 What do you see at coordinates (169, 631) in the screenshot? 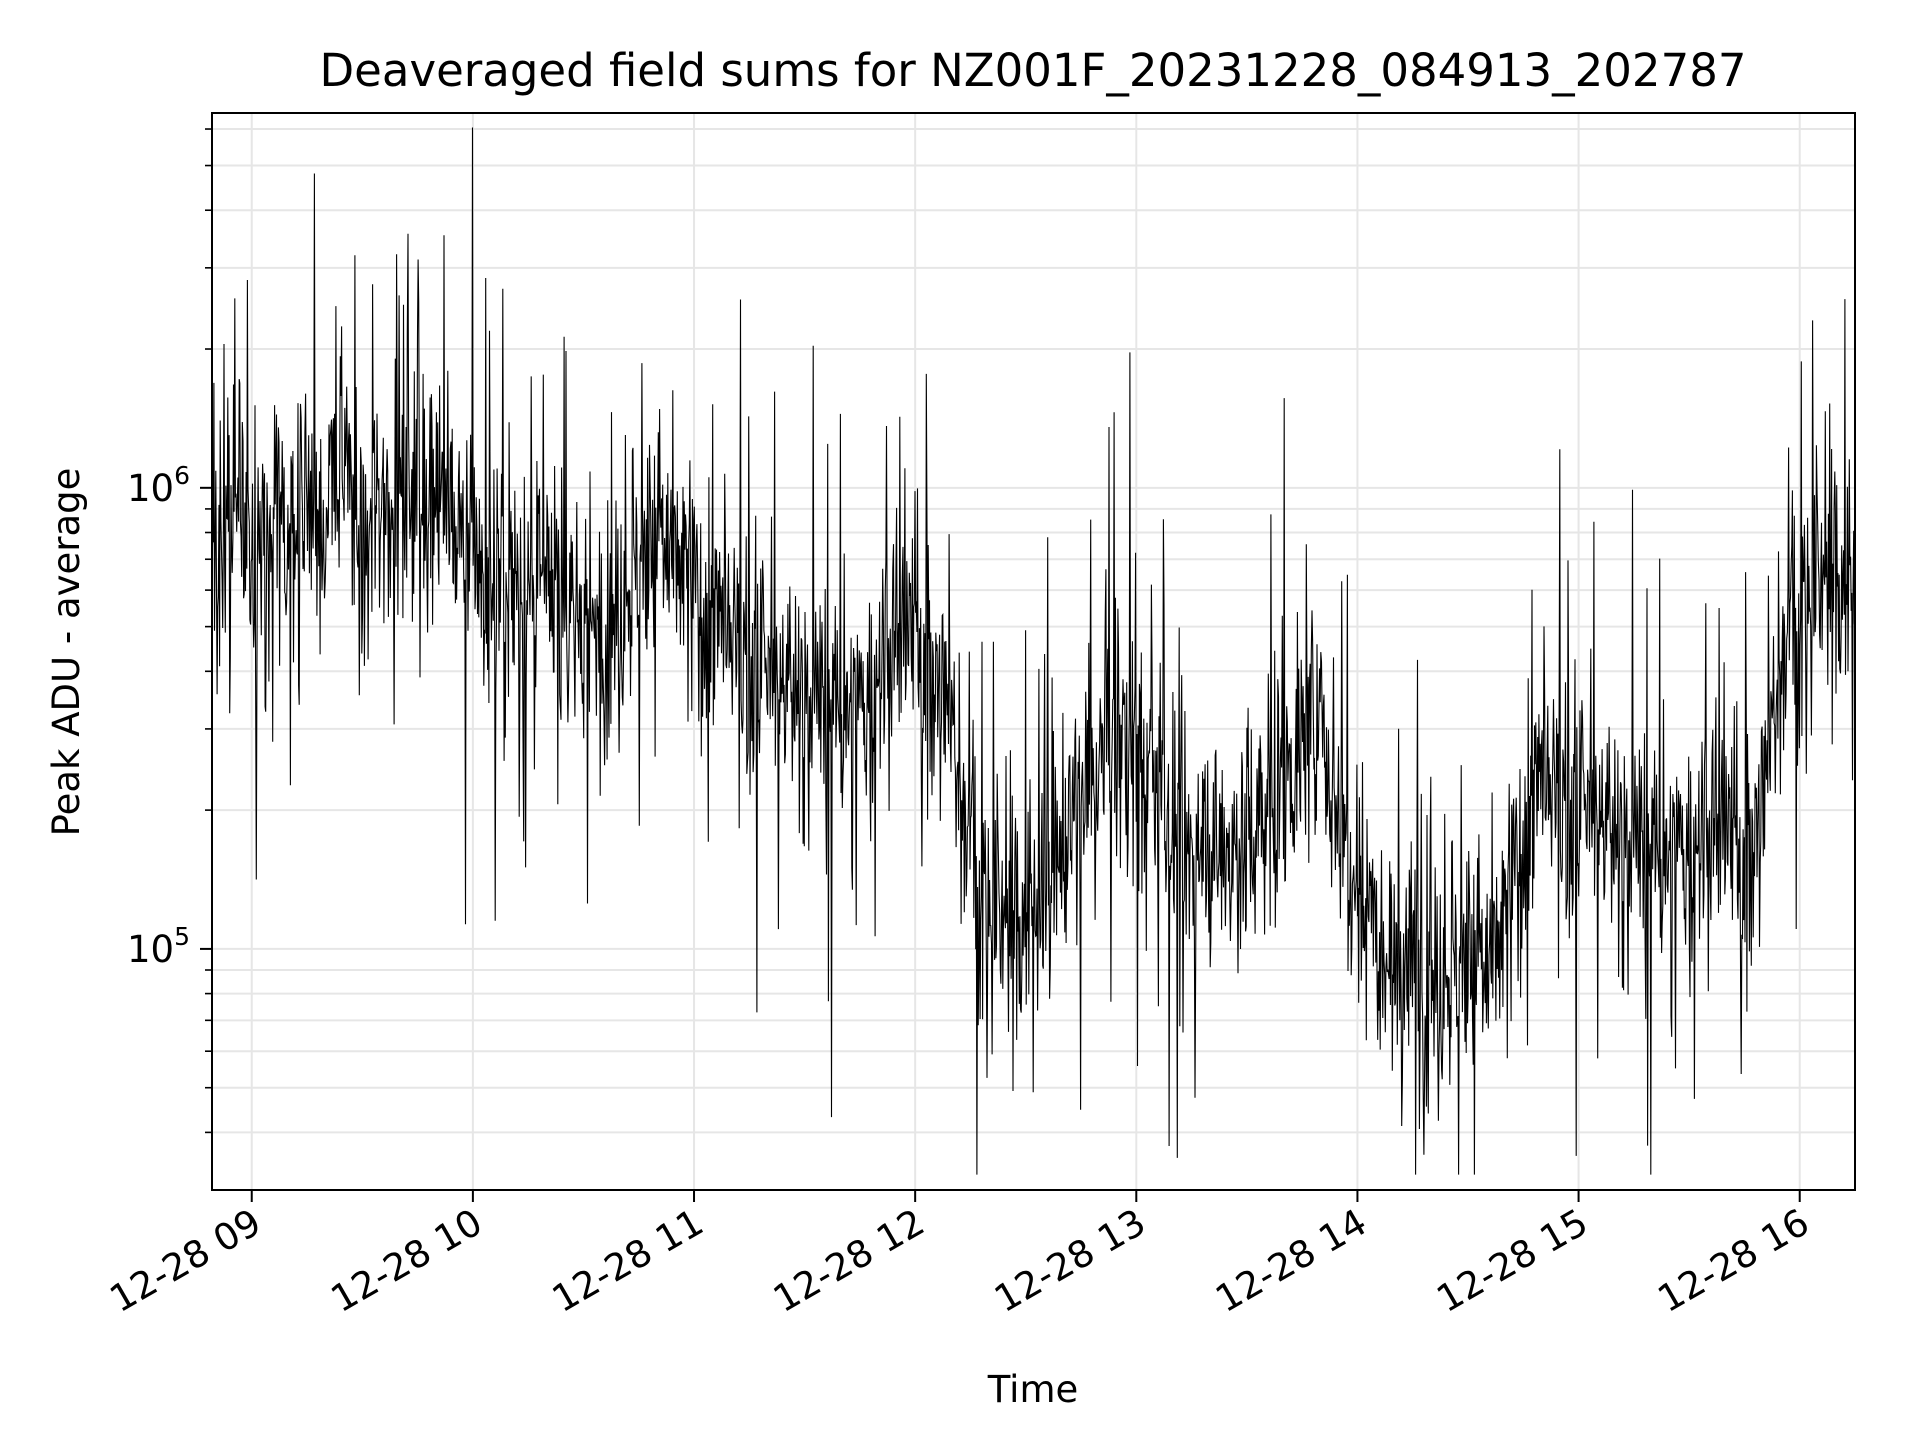
I see `y-axis-ticks: 10⁵ 10⁶` at bounding box center [169, 631].